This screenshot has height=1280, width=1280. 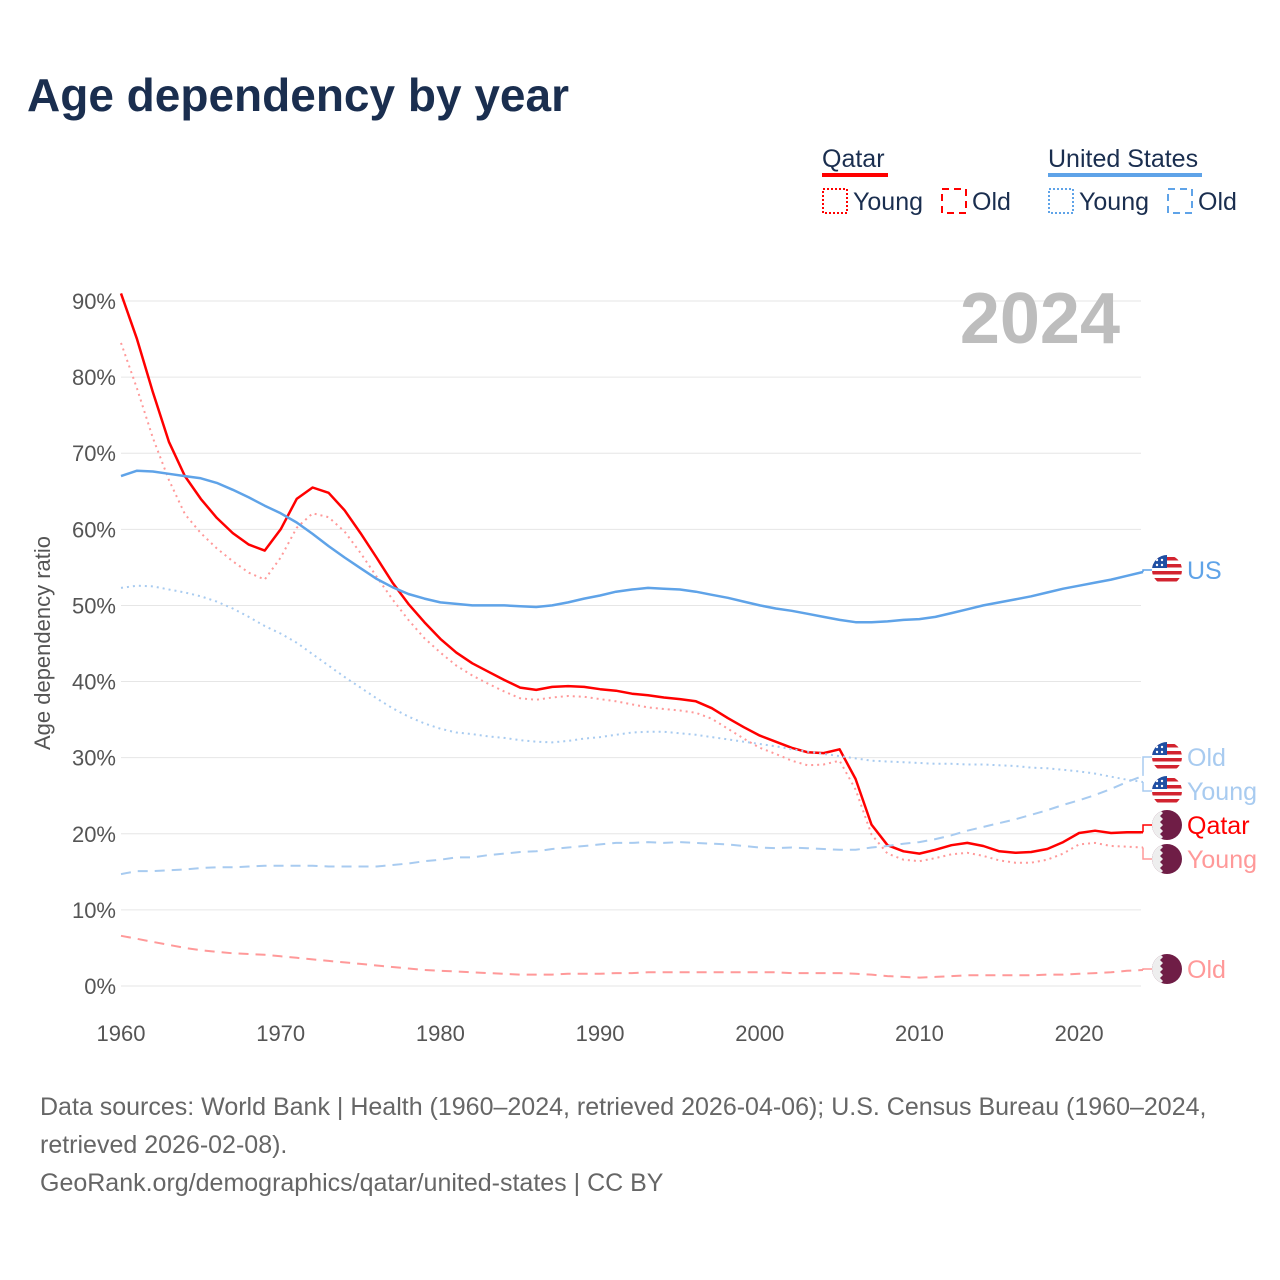 What do you see at coordinates (94, 301) in the screenshot?
I see `y-tick-label: 90%` at bounding box center [94, 301].